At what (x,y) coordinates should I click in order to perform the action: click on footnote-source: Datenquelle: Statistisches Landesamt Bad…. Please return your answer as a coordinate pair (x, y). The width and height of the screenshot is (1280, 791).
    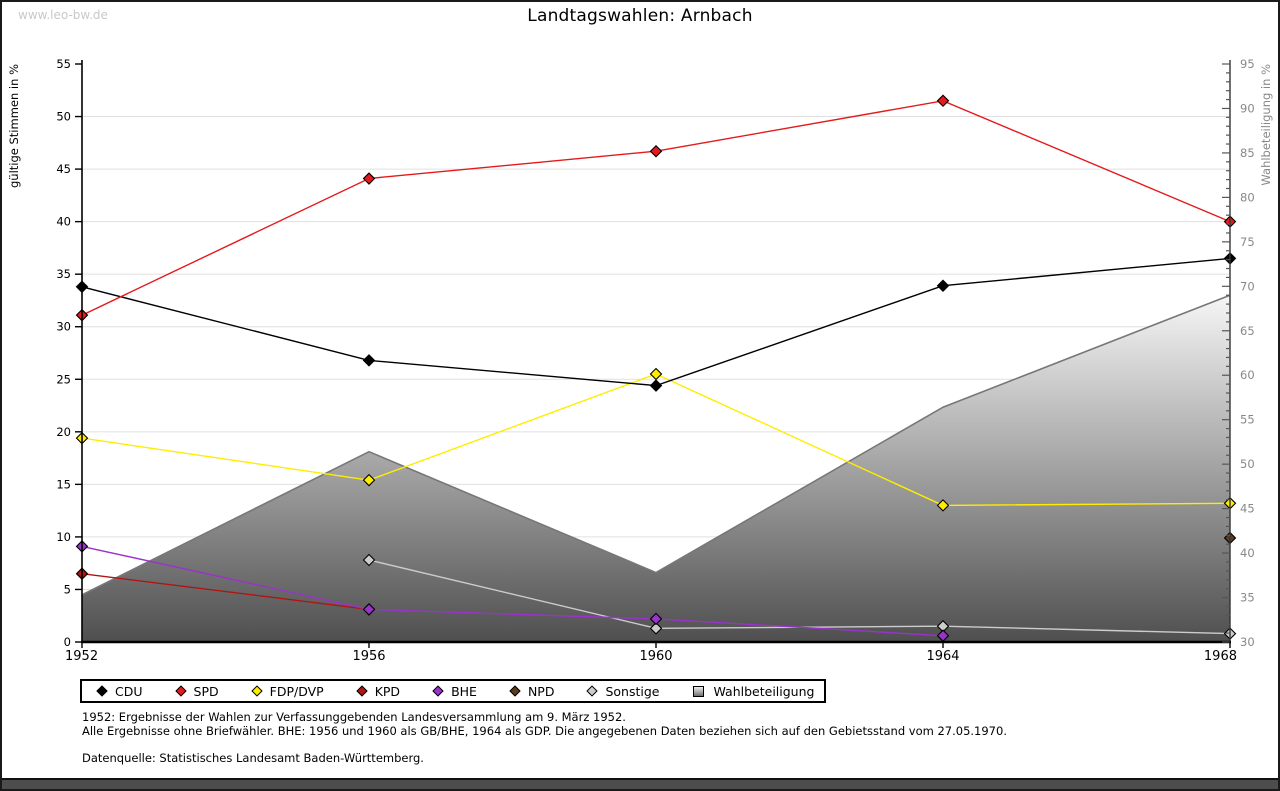
    Looking at the image, I should click on (253, 758).